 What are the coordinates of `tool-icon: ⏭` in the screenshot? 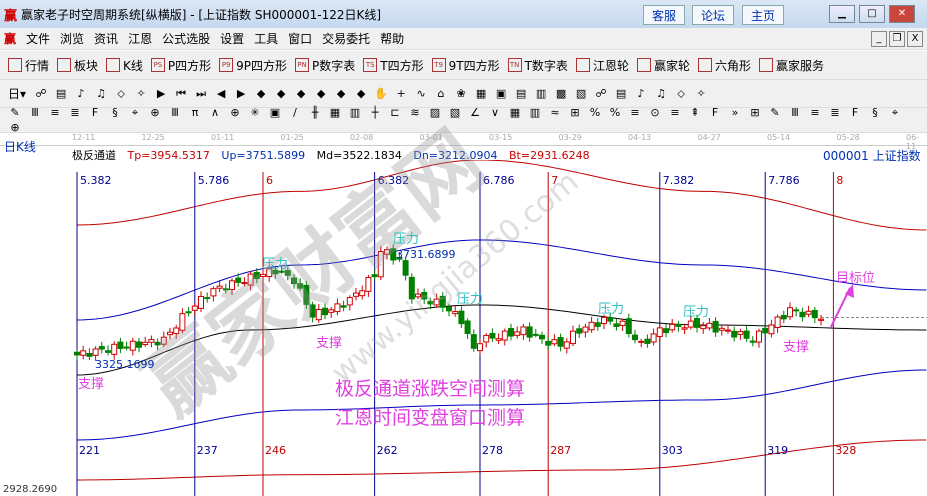 It's located at (201, 93).